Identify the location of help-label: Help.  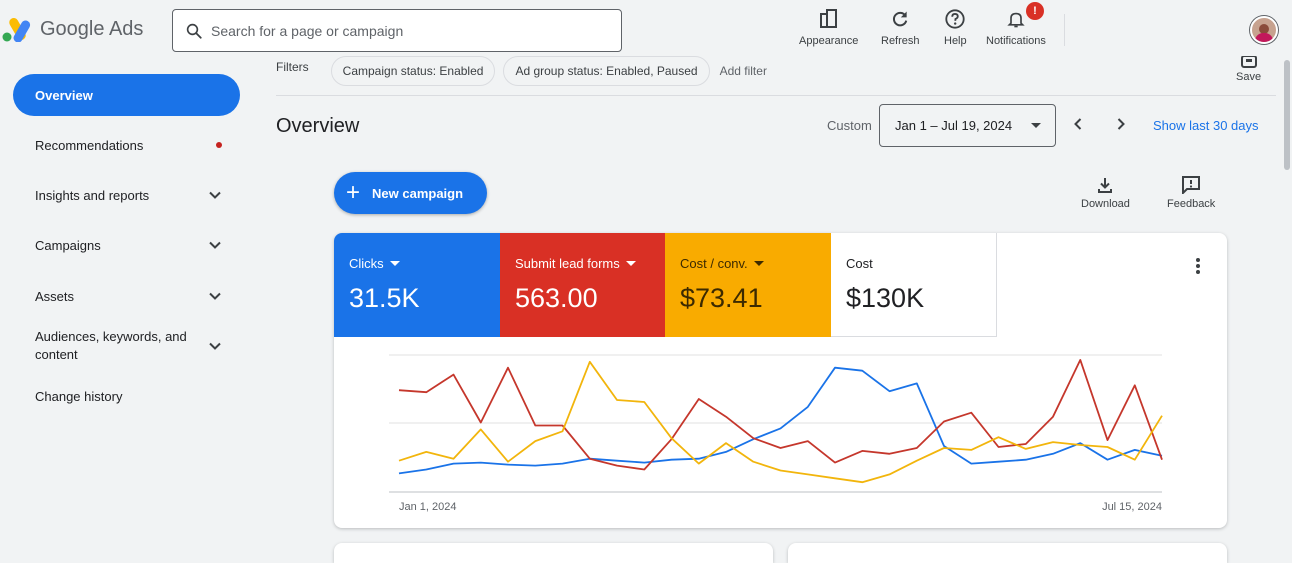
(955, 41).